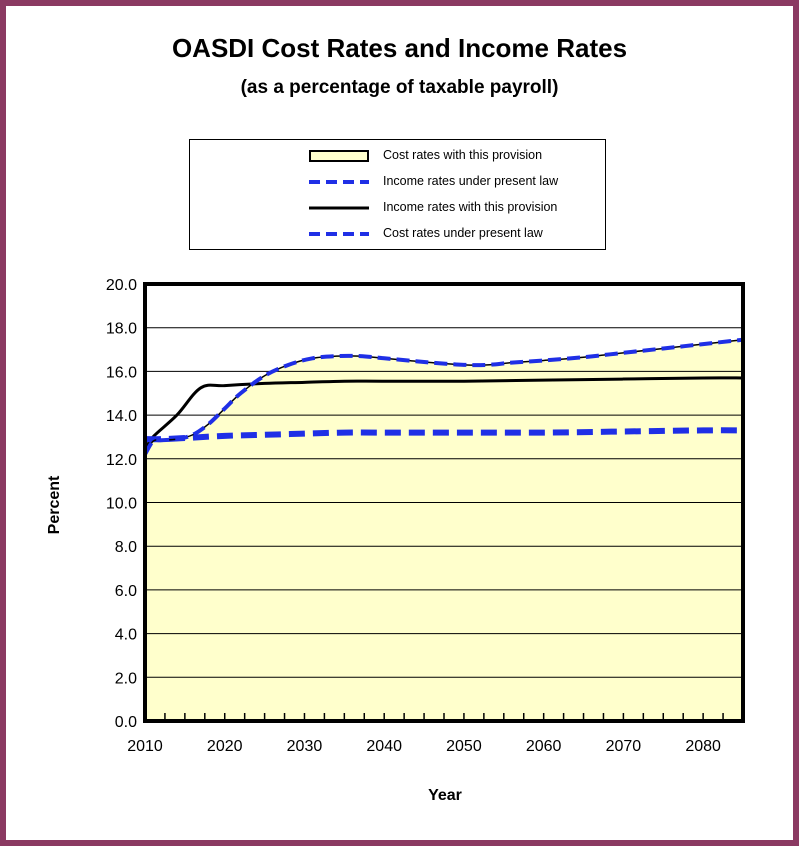  What do you see at coordinates (126, 547) in the screenshot?
I see `y-tick-label: 8.0` at bounding box center [126, 547].